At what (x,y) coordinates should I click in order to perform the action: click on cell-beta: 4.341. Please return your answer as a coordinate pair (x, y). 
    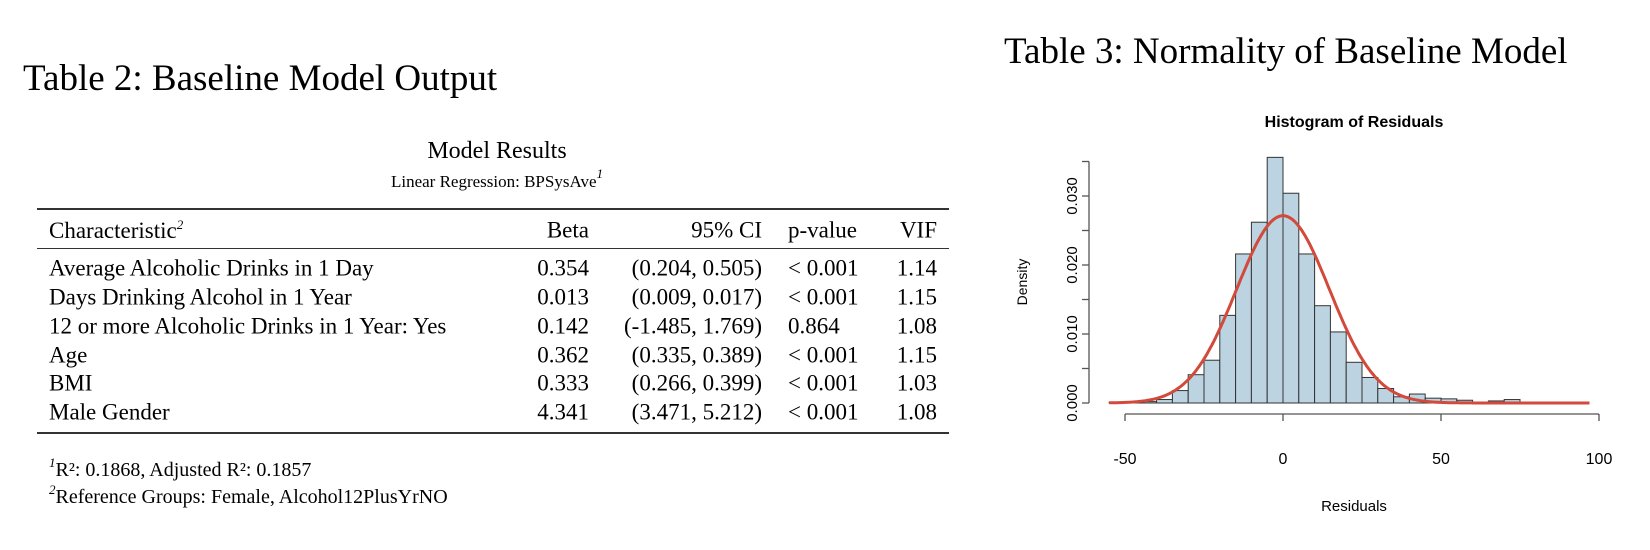
    Looking at the image, I should click on (563, 412).